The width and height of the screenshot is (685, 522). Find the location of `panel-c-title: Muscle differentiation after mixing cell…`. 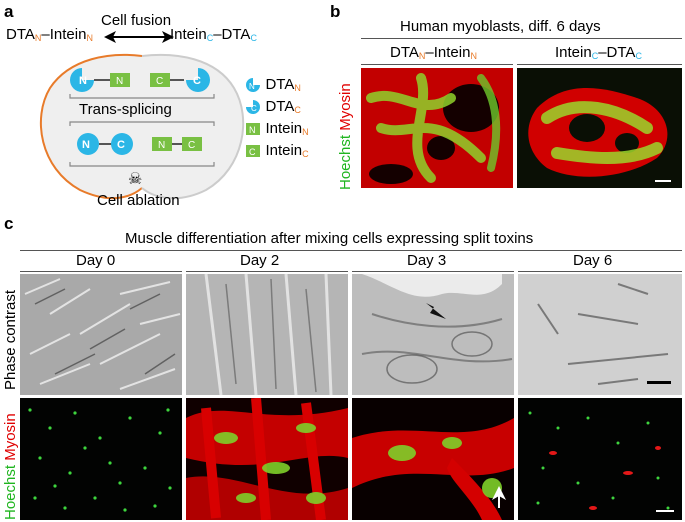

panel-c-title: Muscle differentiation after mixing cell… is located at coordinates (329, 238).